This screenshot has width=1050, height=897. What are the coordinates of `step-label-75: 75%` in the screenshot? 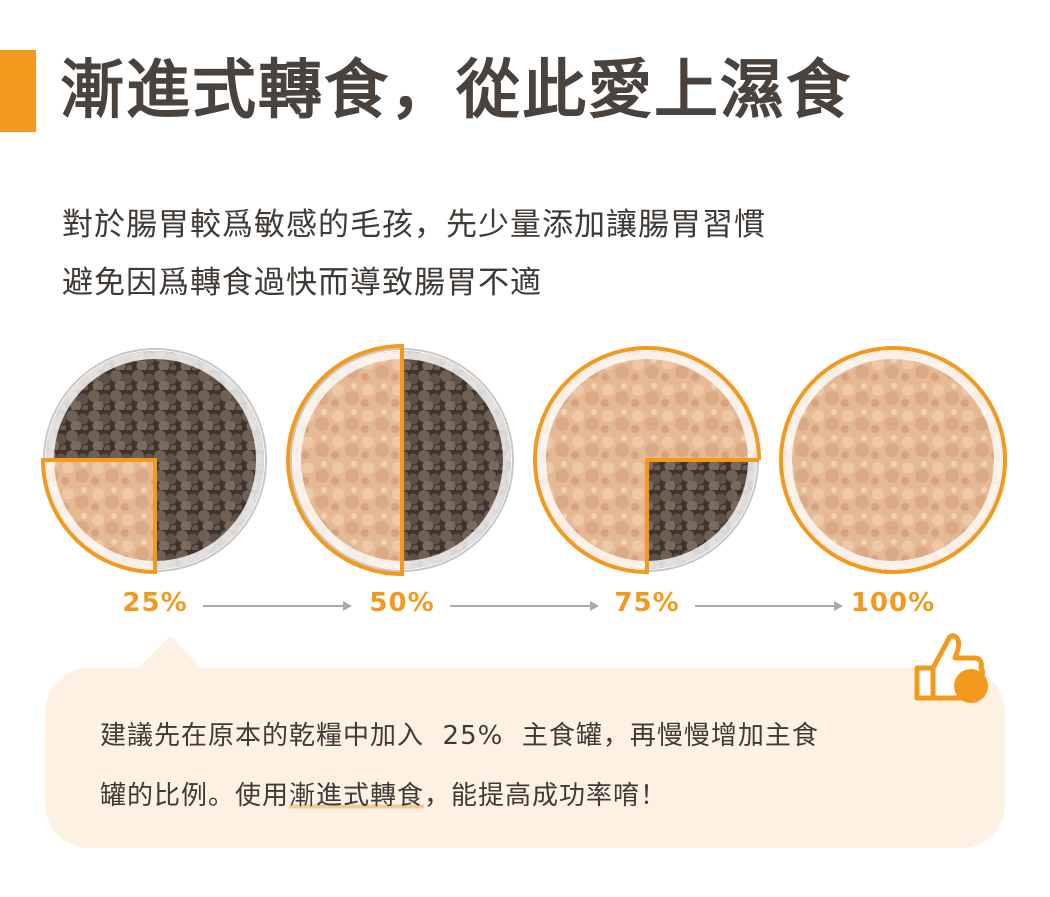 It's located at (647, 603).